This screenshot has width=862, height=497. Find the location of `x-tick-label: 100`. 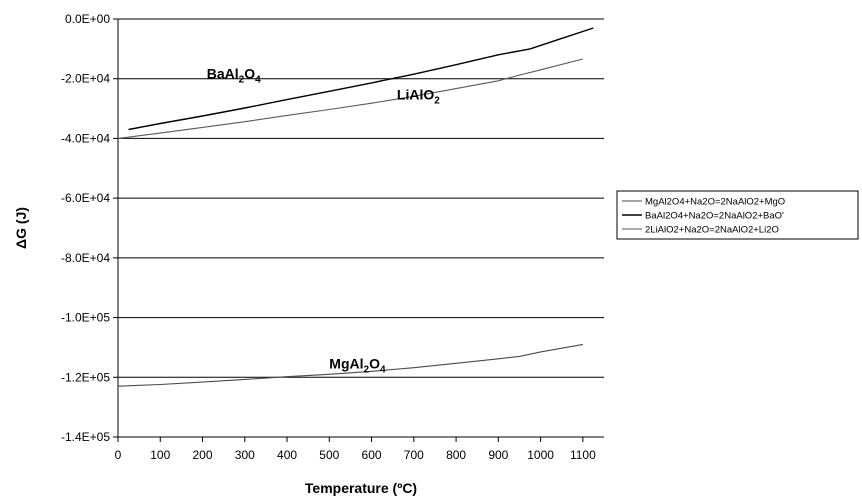

x-tick-label: 100 is located at coordinates (160, 455).